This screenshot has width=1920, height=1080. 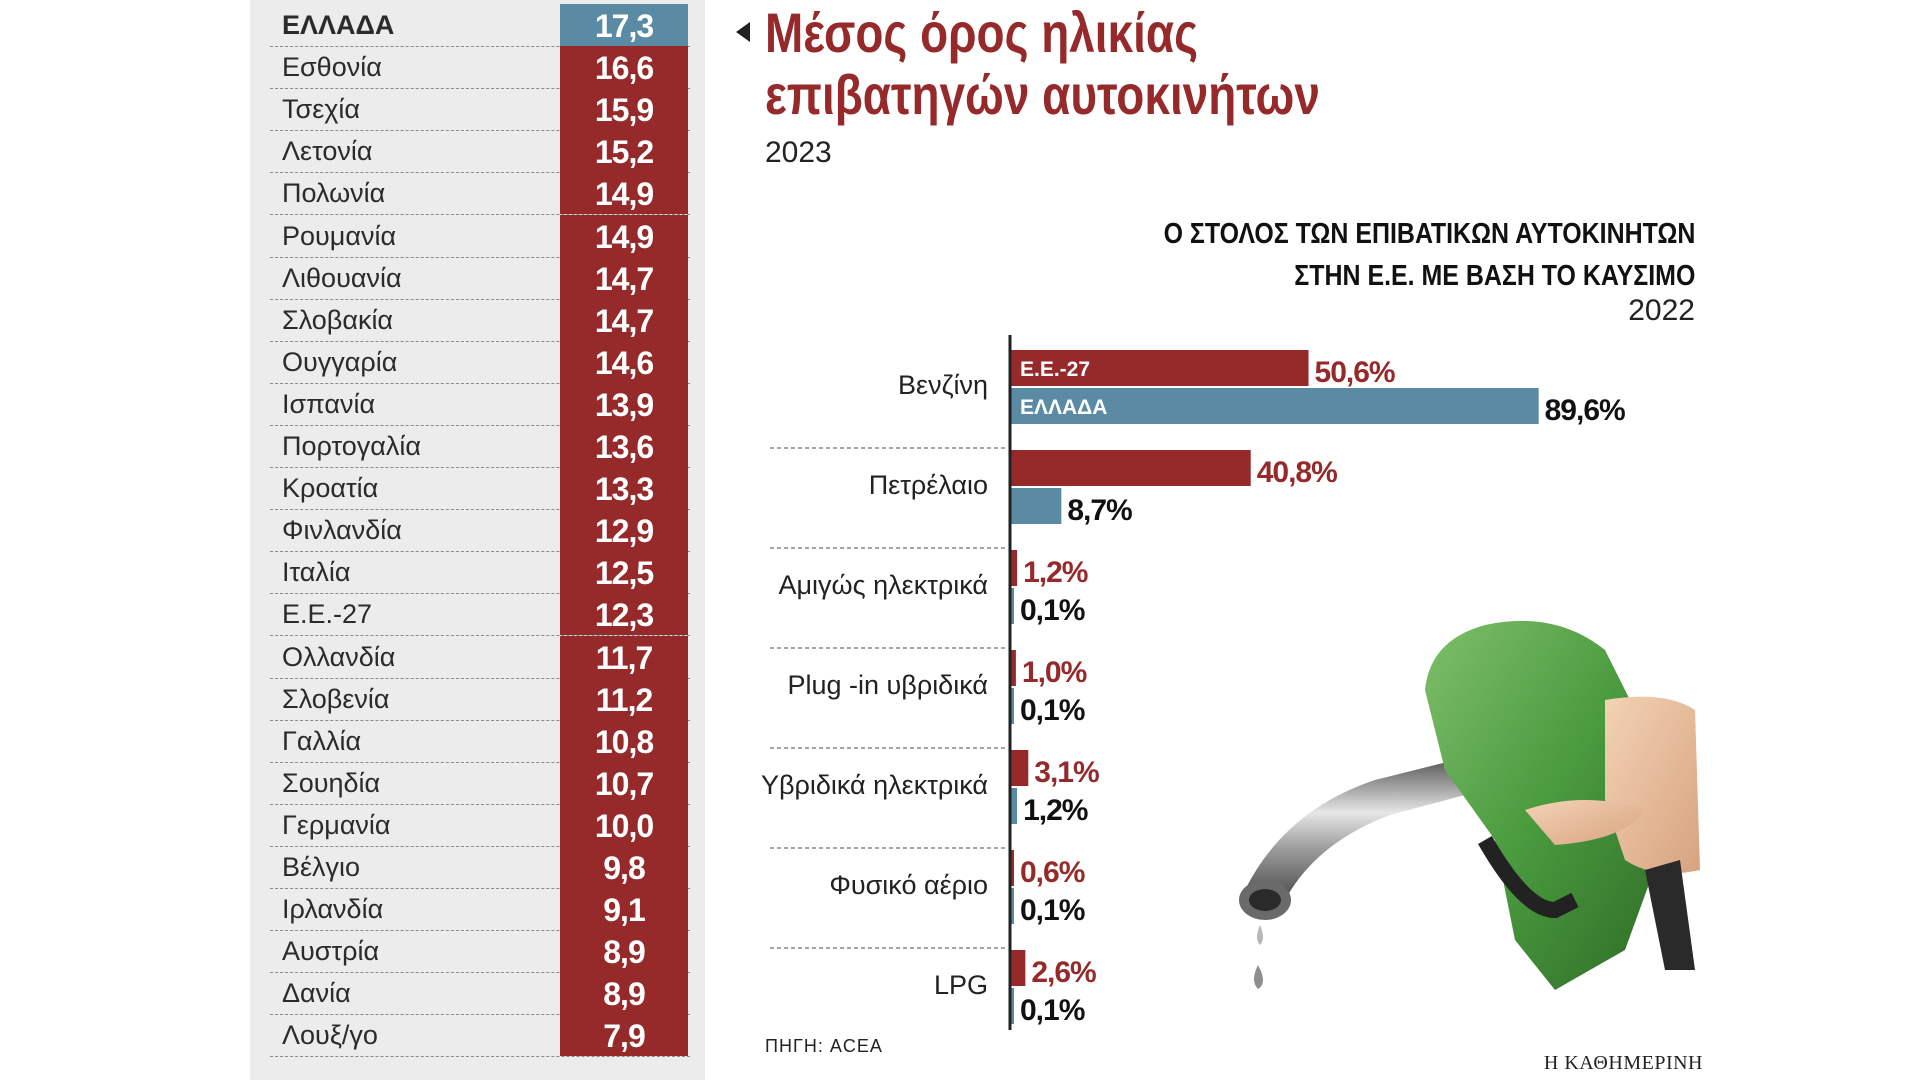 What do you see at coordinates (480, 236) in the screenshot?
I see `table-row: Ρουμανία 14,9` at bounding box center [480, 236].